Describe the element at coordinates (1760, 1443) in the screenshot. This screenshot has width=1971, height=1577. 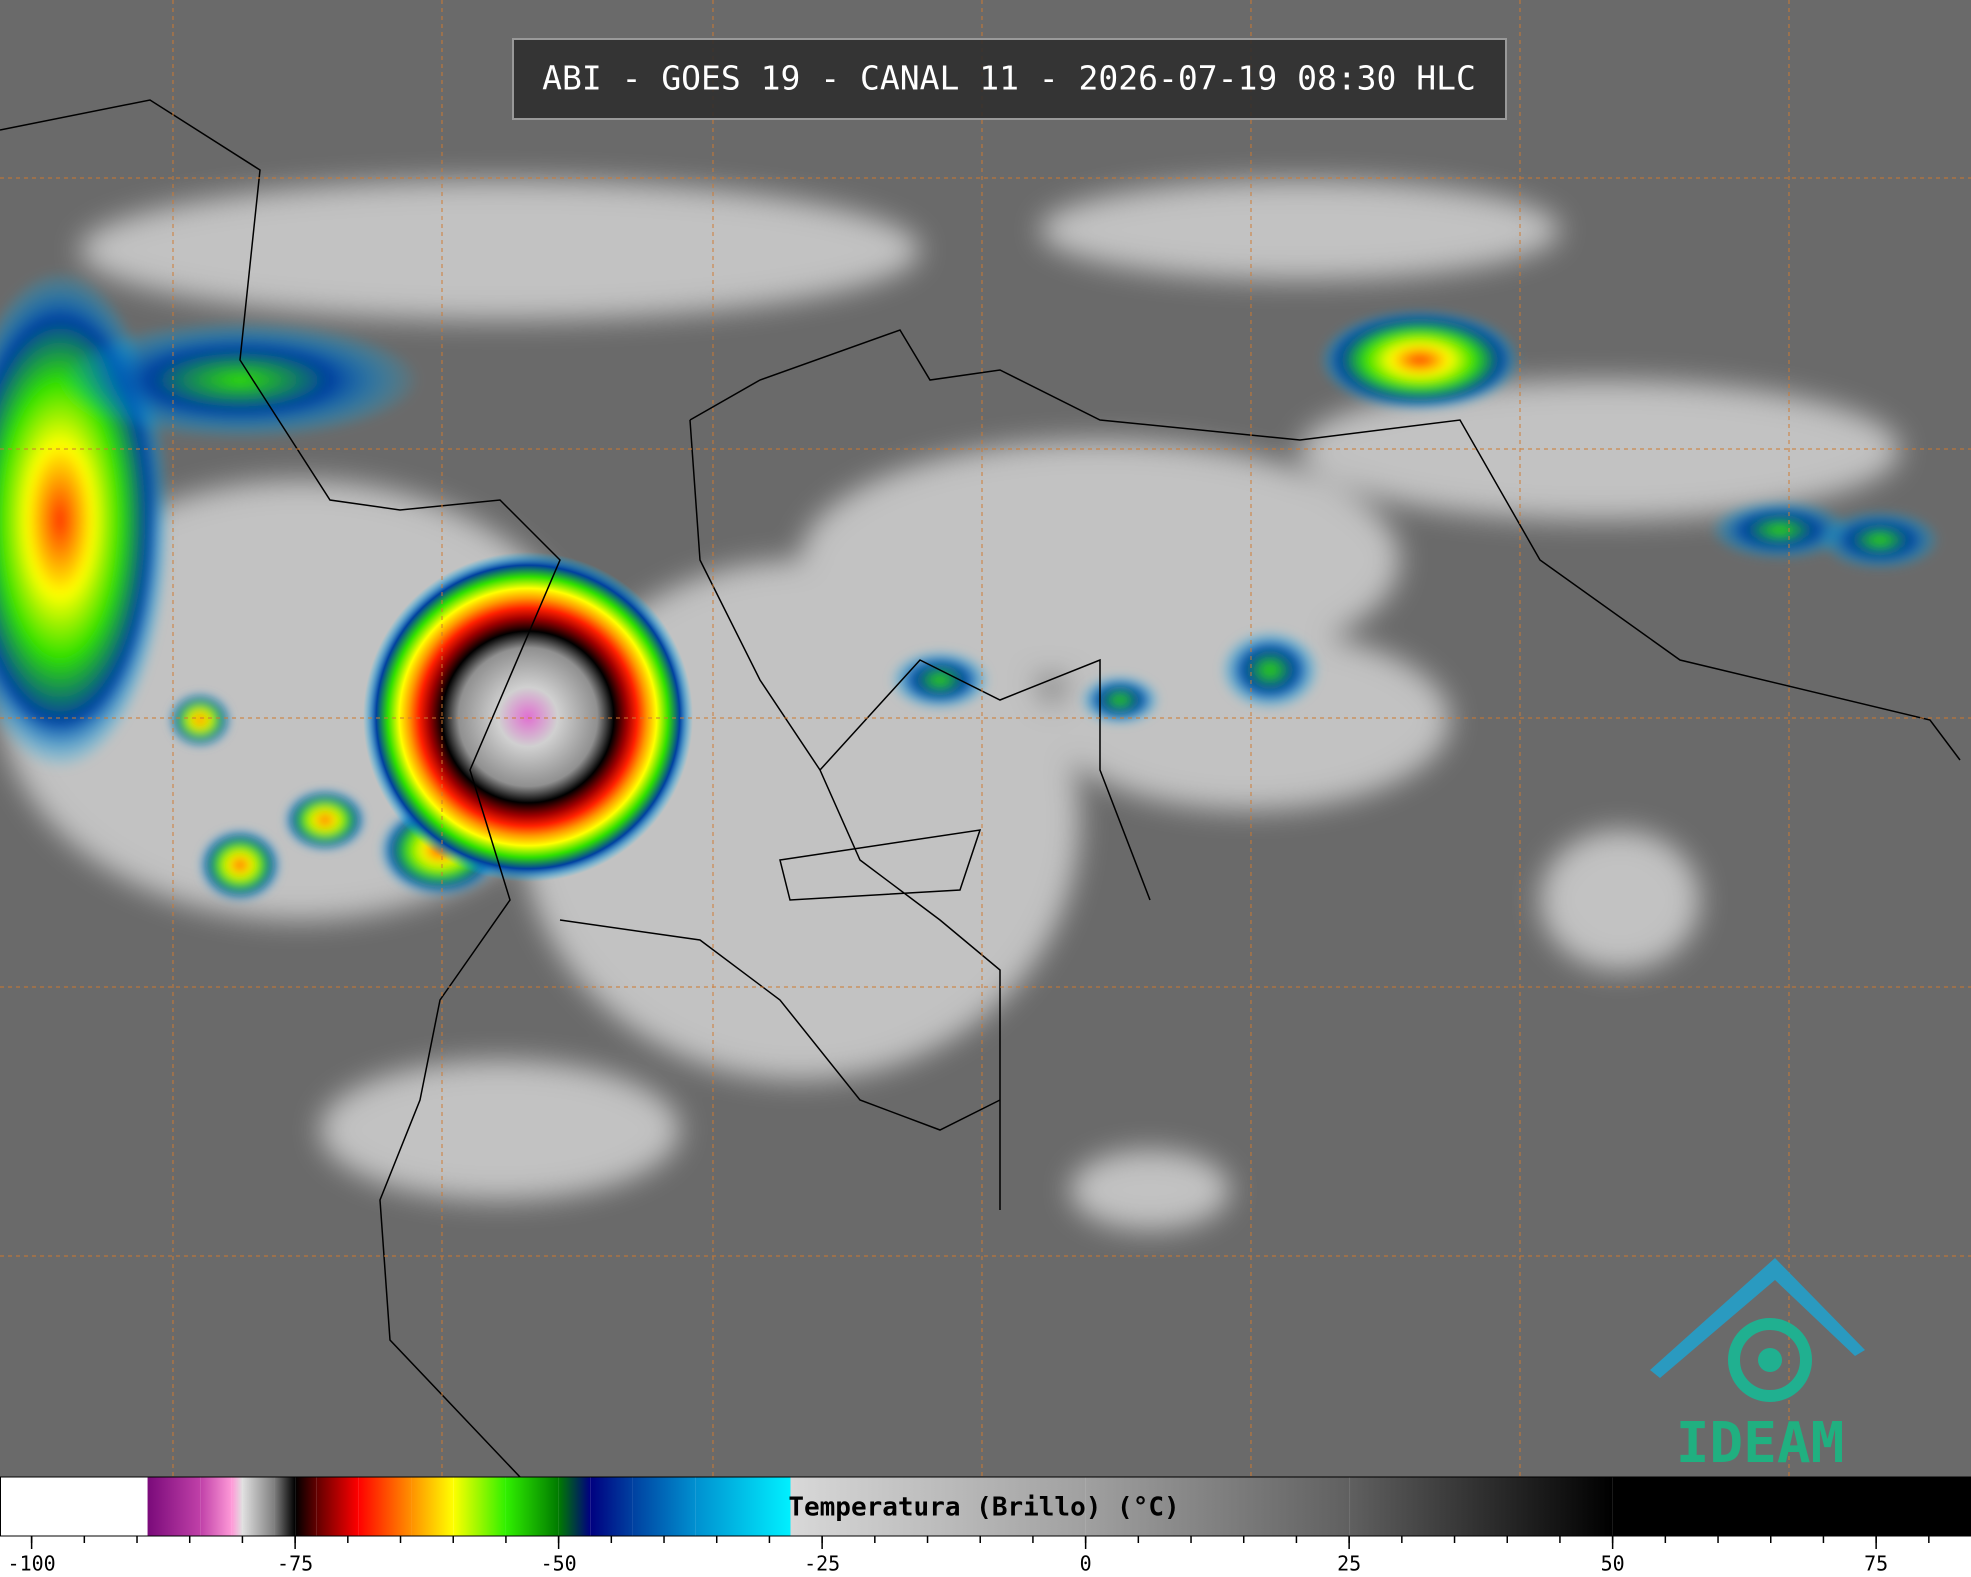
I see `logo-text: IDEAM` at that location.